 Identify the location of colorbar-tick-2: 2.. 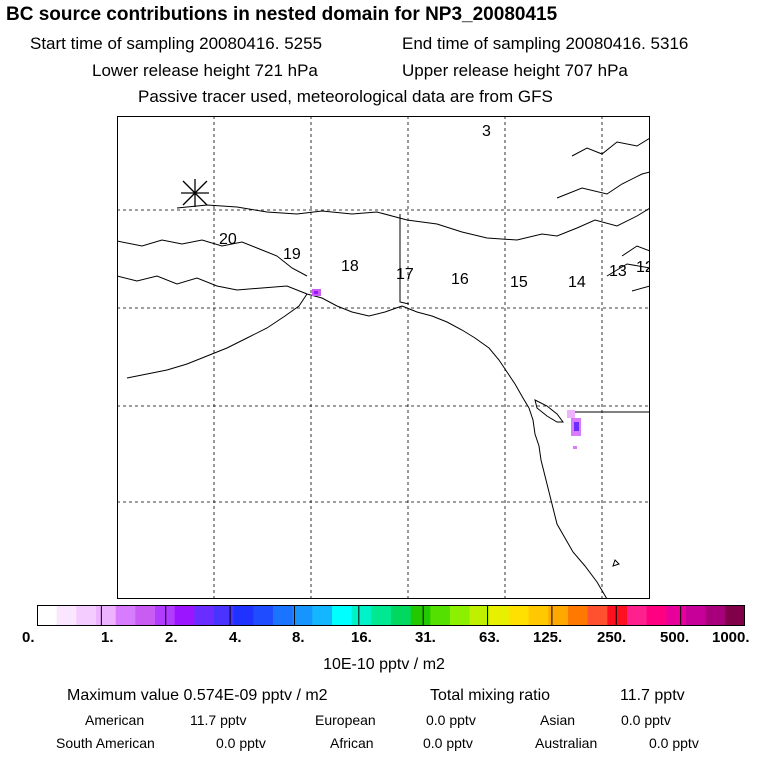
(171, 637).